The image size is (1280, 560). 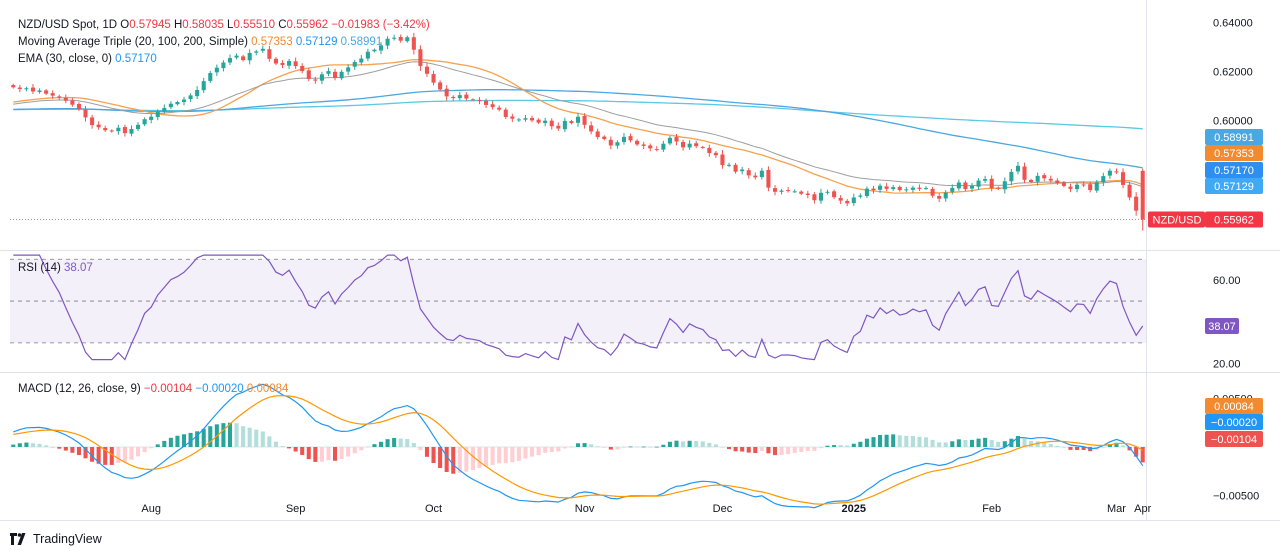 I want to click on last-price-symbol-label: NZD/USD, so click(x=1177, y=220).